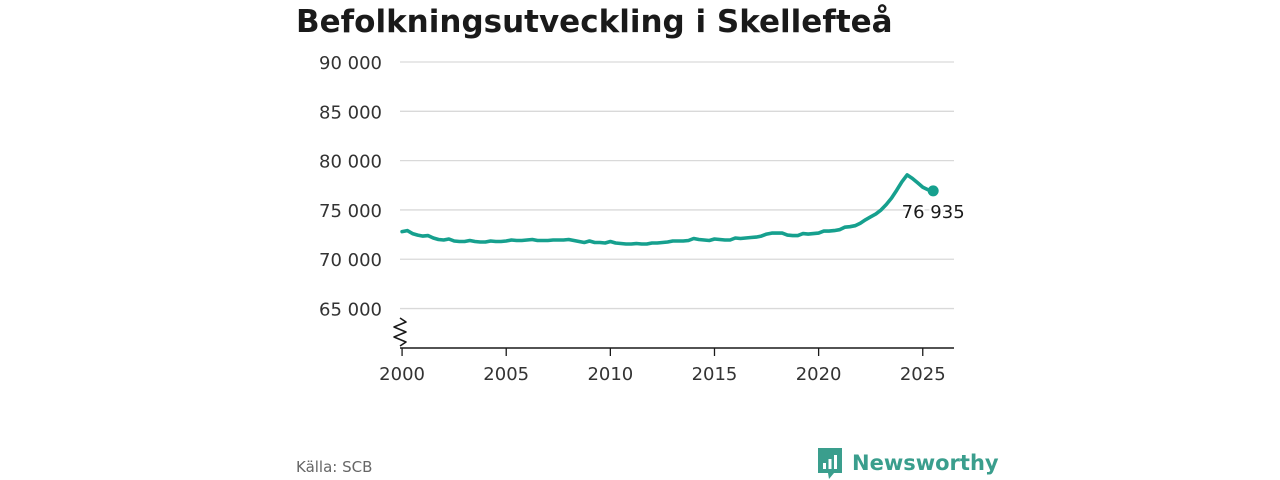  What do you see at coordinates (662, 374) in the screenshot?
I see `x-axis-tick-labels: 2000 2005 2010 2015 2020 2025` at bounding box center [662, 374].